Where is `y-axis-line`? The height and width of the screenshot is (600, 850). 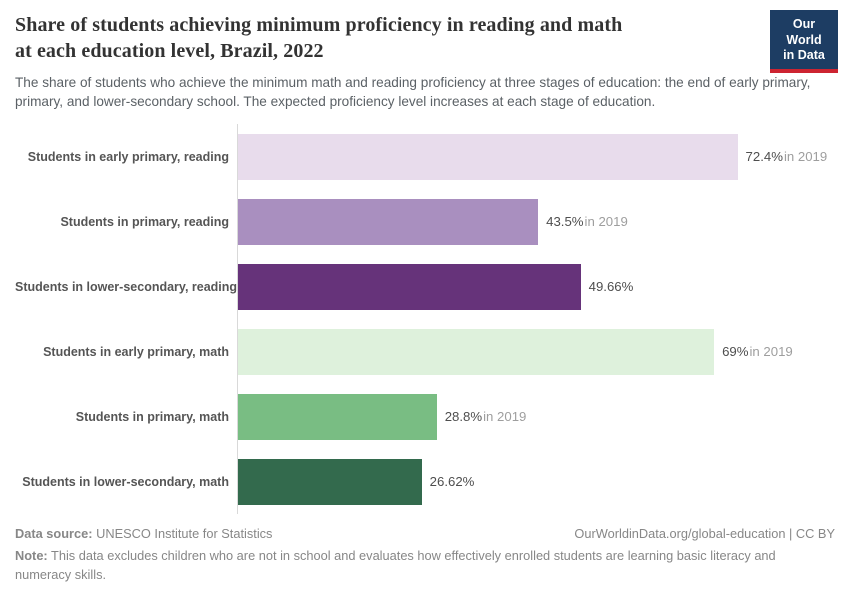
y-axis-line is located at coordinates (237, 319).